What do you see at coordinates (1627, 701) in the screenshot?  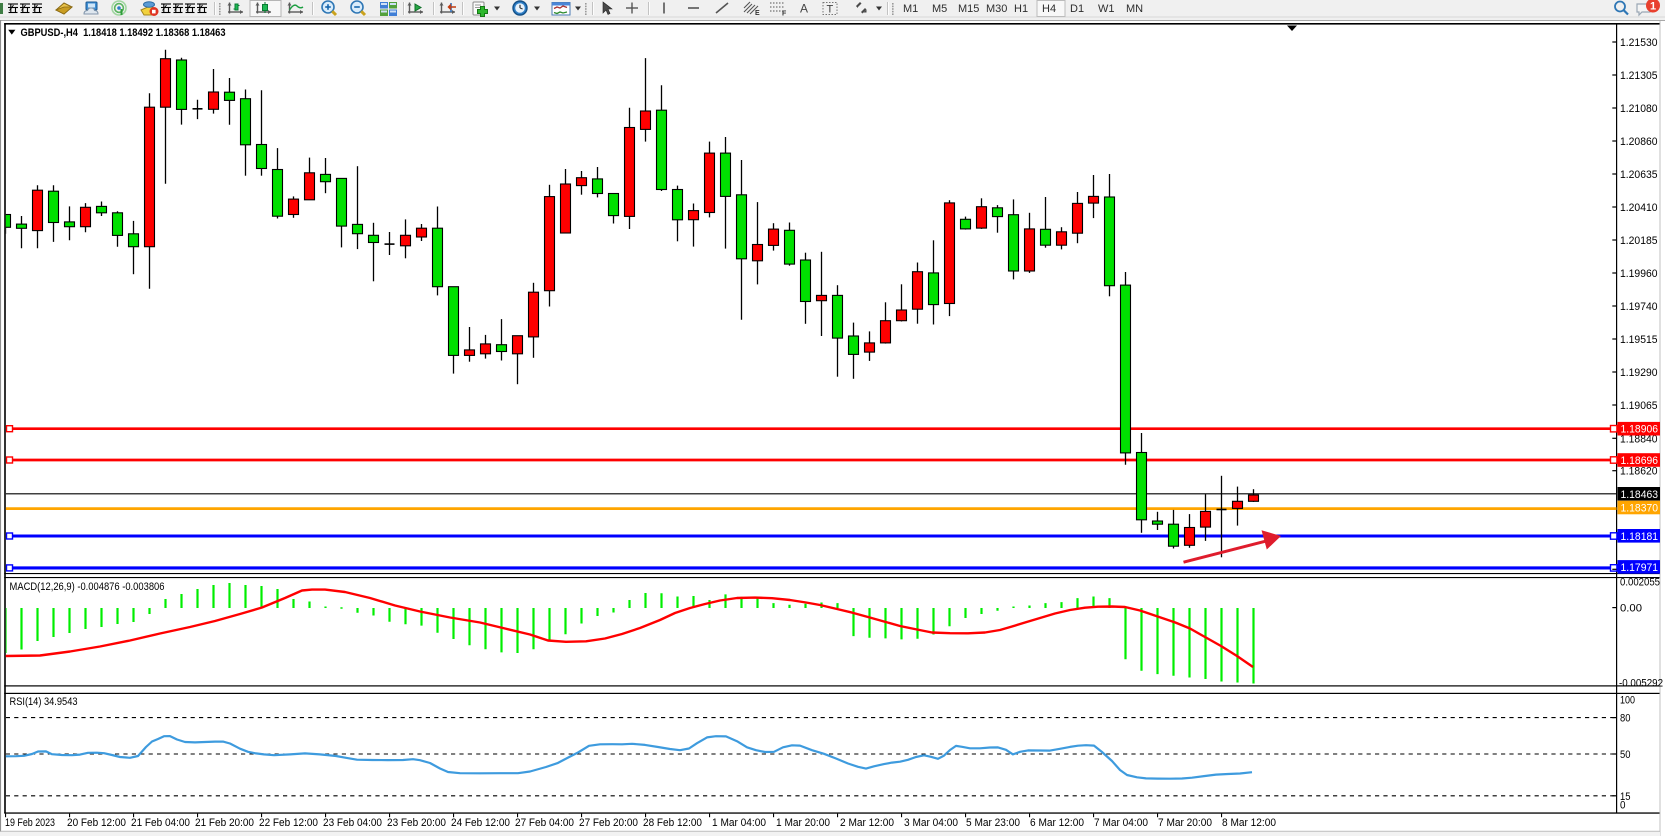 I see `svg-text: 100` at bounding box center [1627, 701].